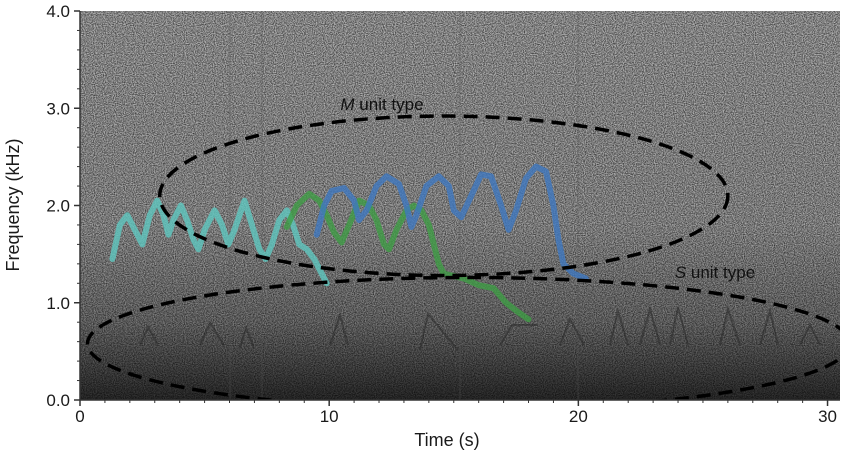  What do you see at coordinates (480, 328) in the screenshot?
I see `s-unit-traces` at bounding box center [480, 328].